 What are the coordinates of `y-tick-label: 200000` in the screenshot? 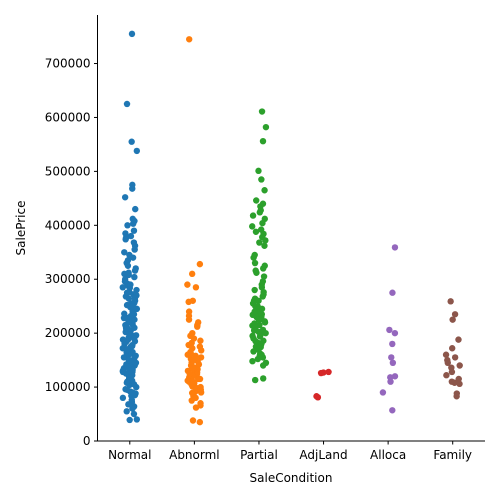 It's located at (68, 333).